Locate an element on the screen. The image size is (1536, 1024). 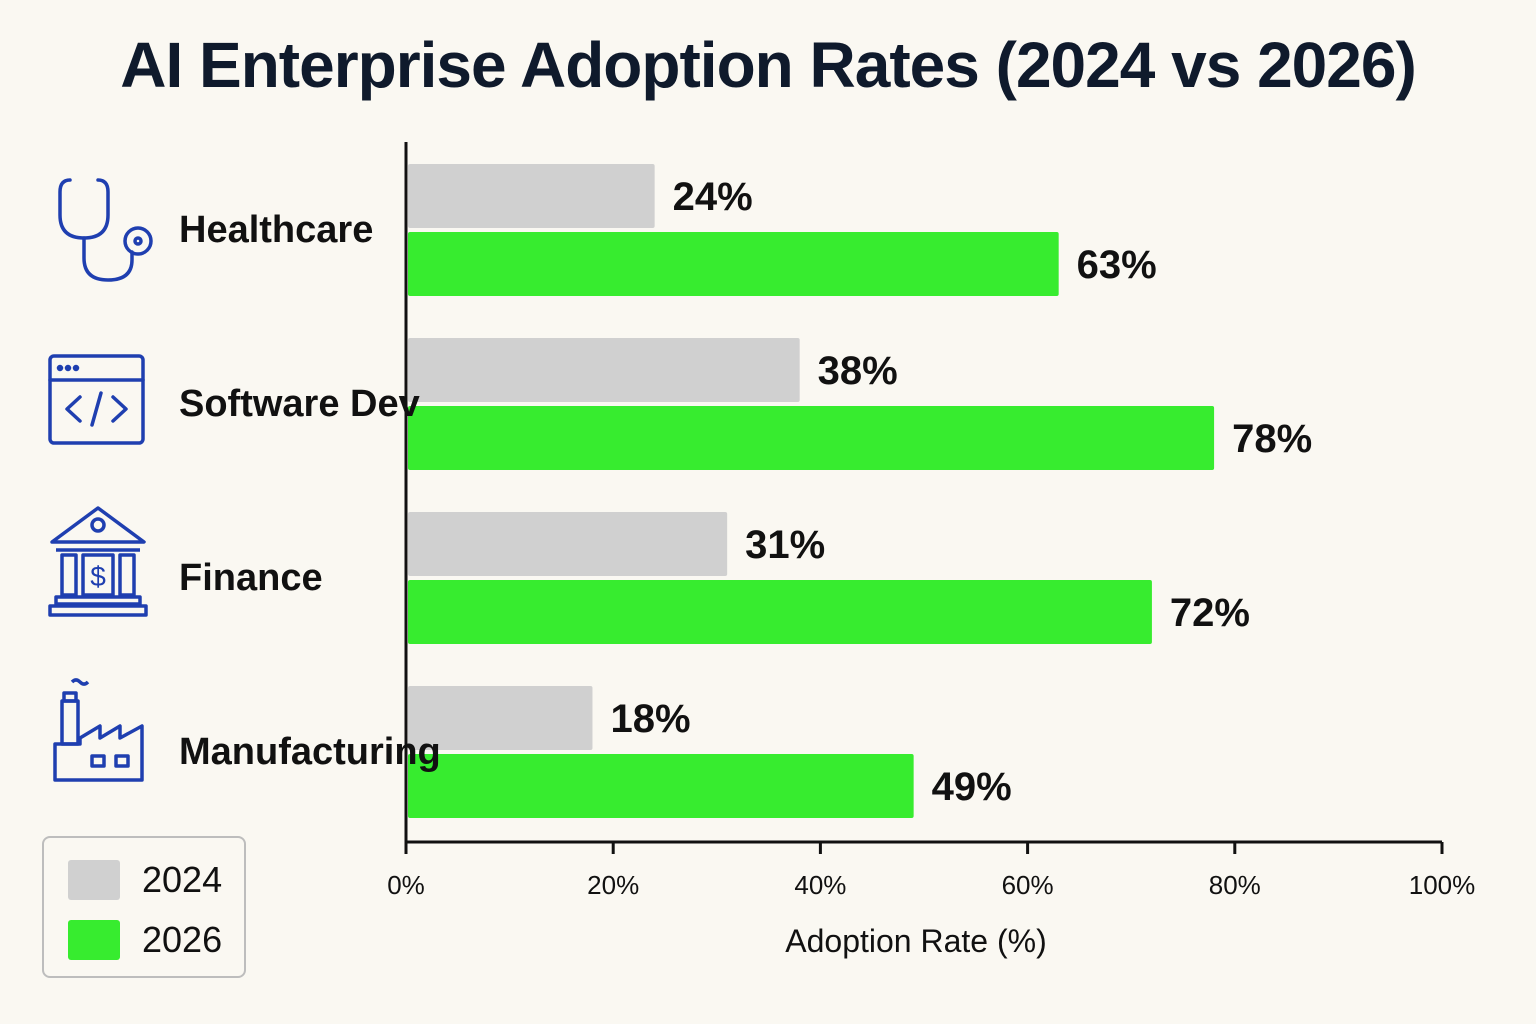
bar-healthcare-2024 is located at coordinates (531, 196).